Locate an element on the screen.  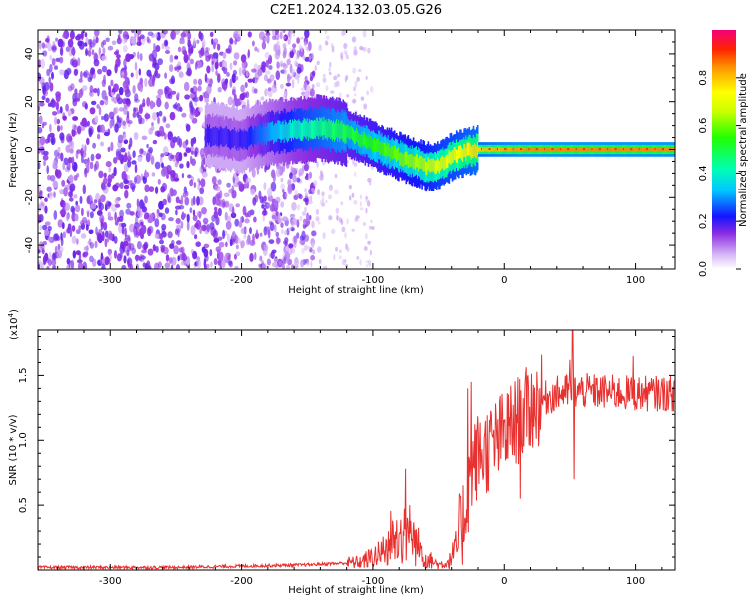
colorbar-tick-label: 0.0 is located at coordinates (703, 269).